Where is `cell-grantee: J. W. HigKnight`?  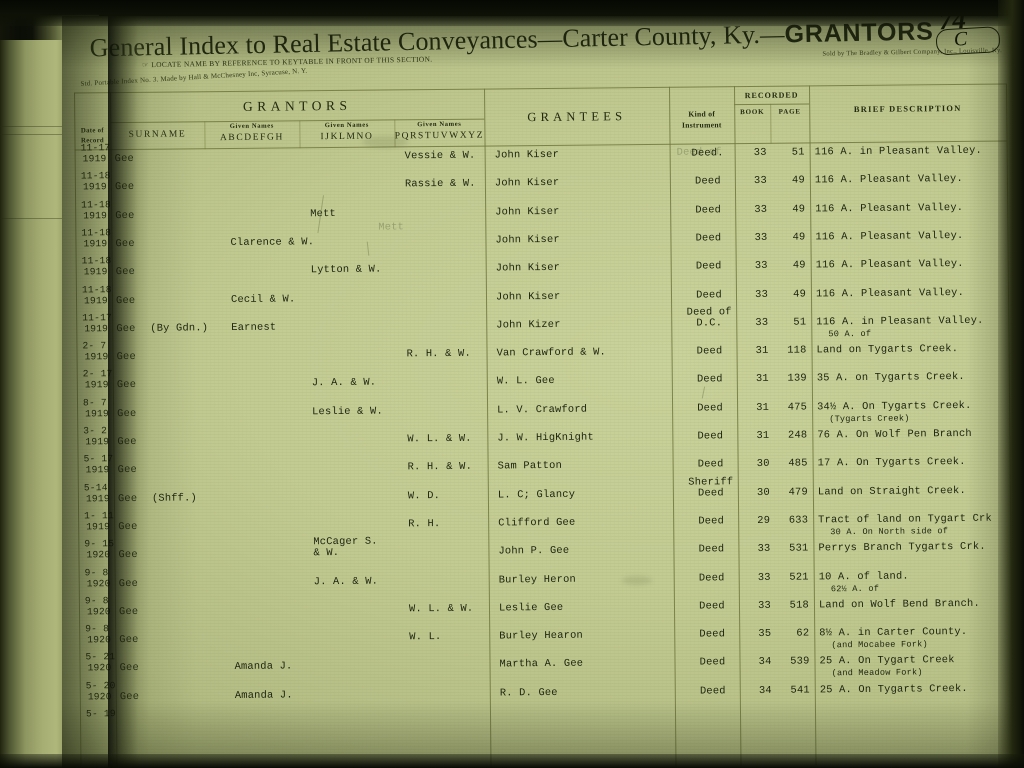
cell-grantee: J. W. HigKnight is located at coordinates (545, 438).